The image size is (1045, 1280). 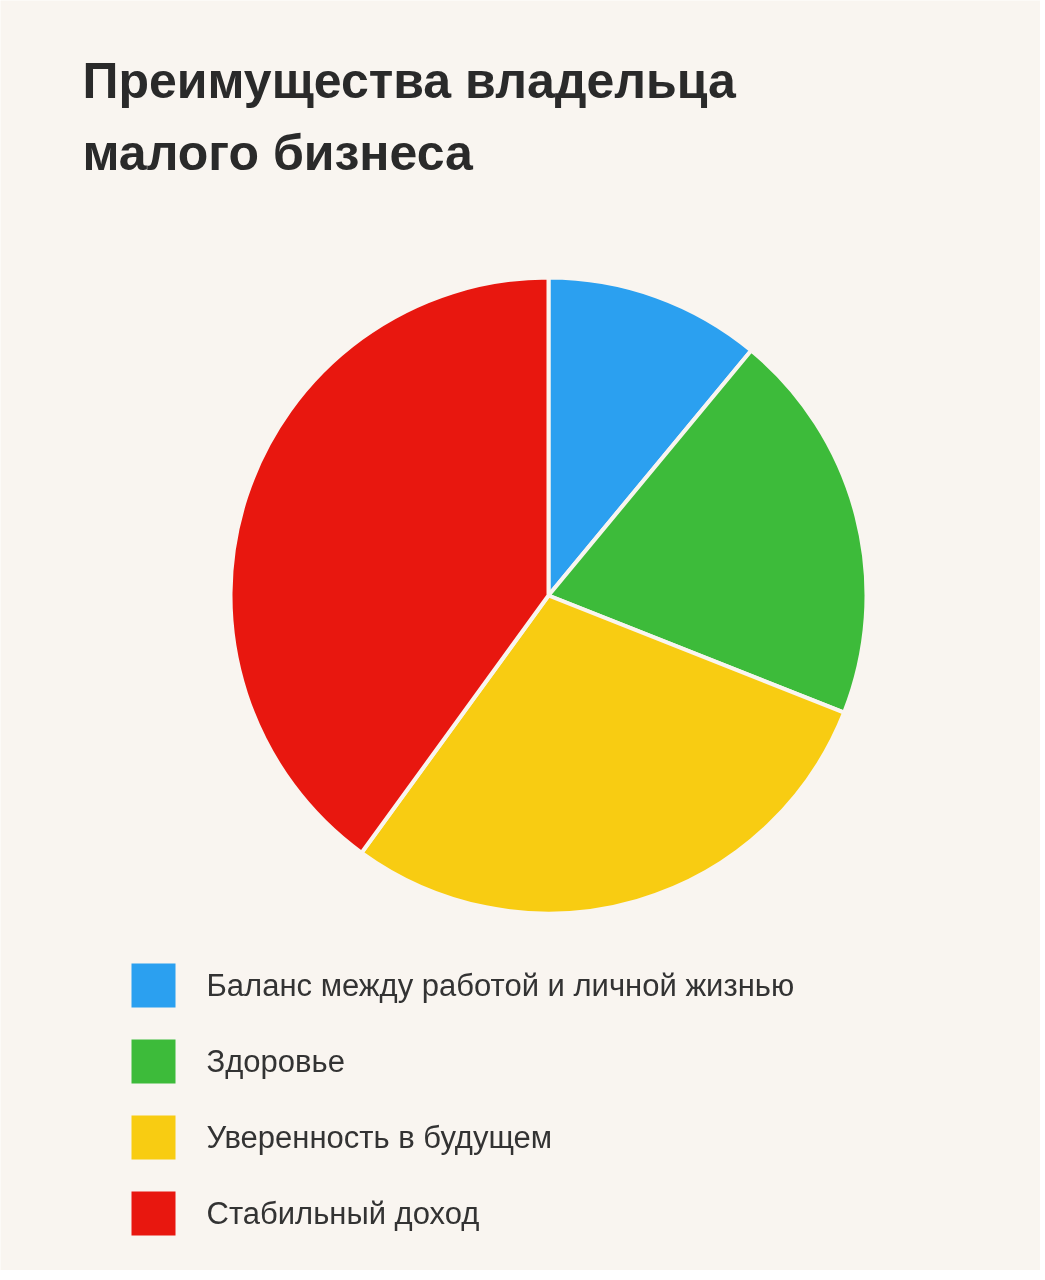 I want to click on legend-label: Здоровье, so click(x=275, y=1061).